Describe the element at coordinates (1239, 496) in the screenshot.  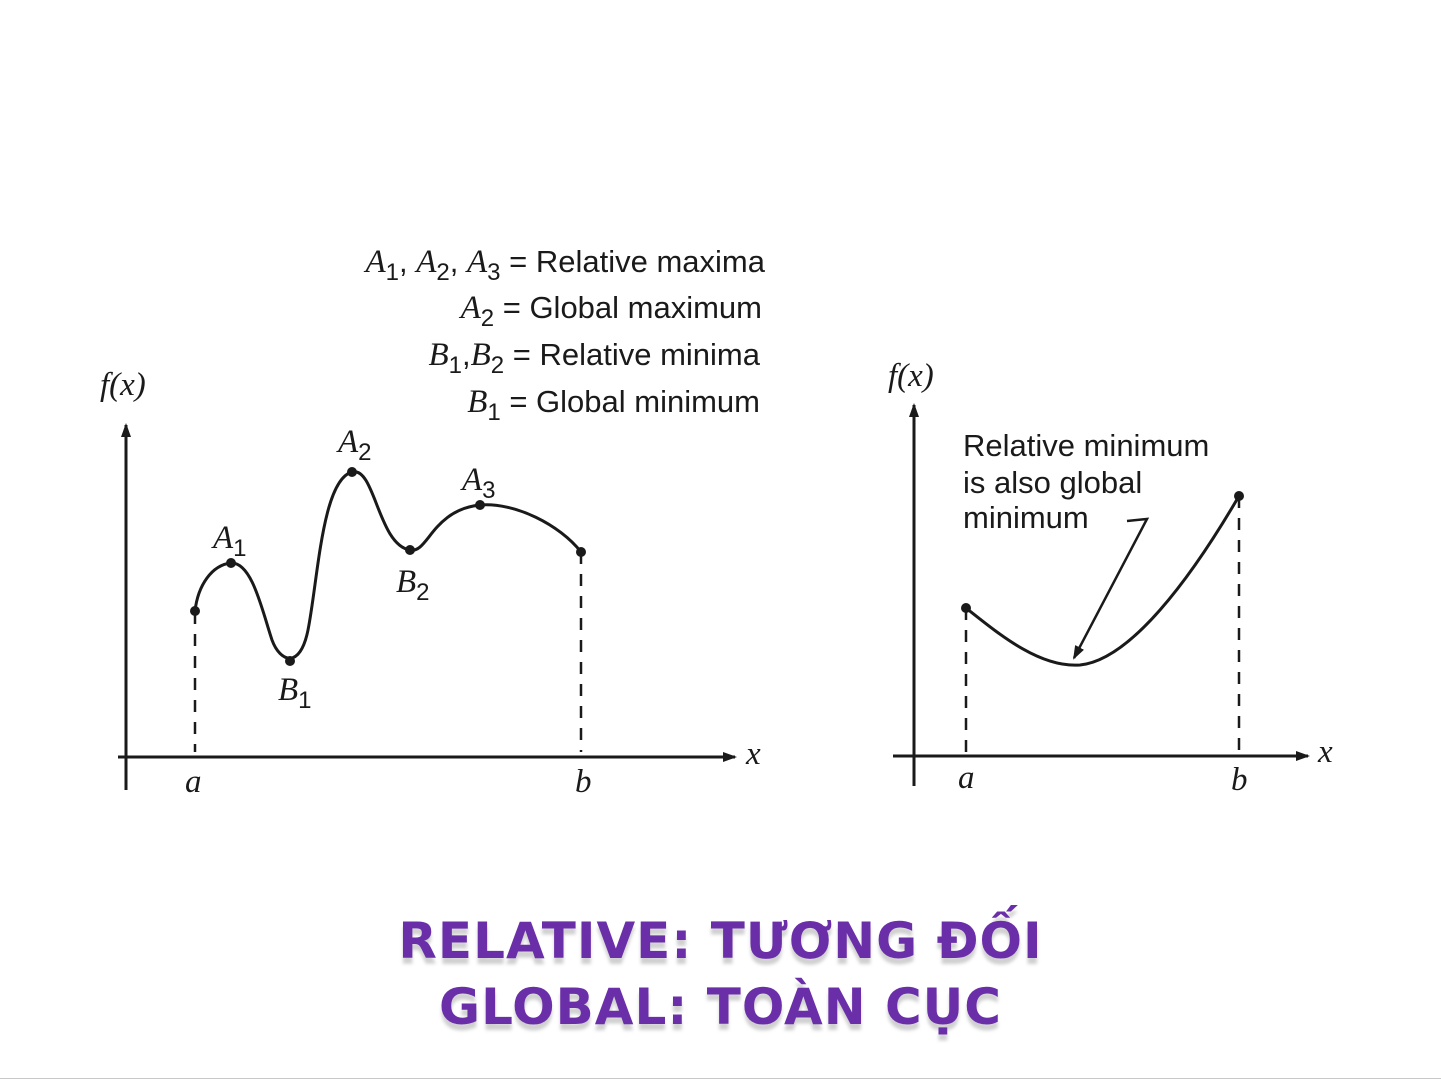
I see `right-point-end` at that location.